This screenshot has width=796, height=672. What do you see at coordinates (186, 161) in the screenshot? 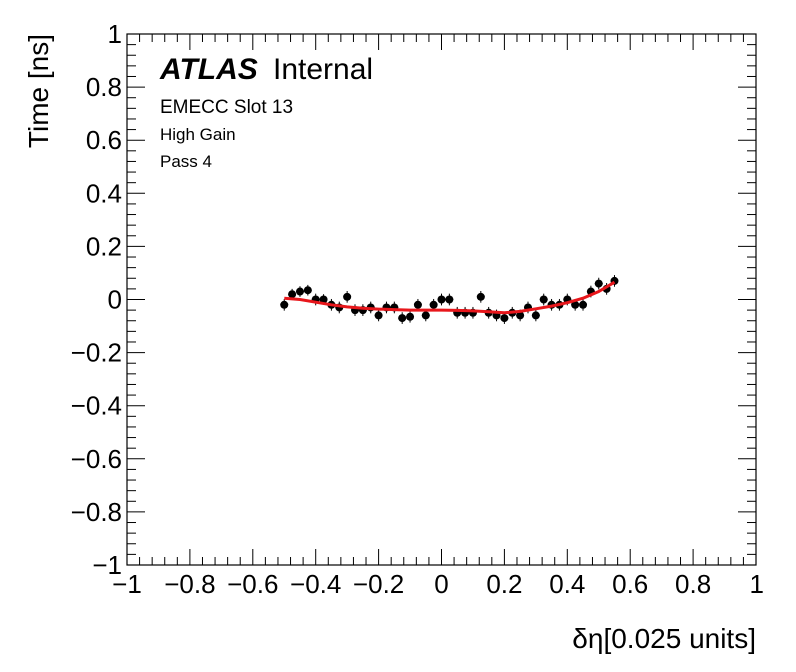
I see `annotation-line3: Pass 4` at bounding box center [186, 161].